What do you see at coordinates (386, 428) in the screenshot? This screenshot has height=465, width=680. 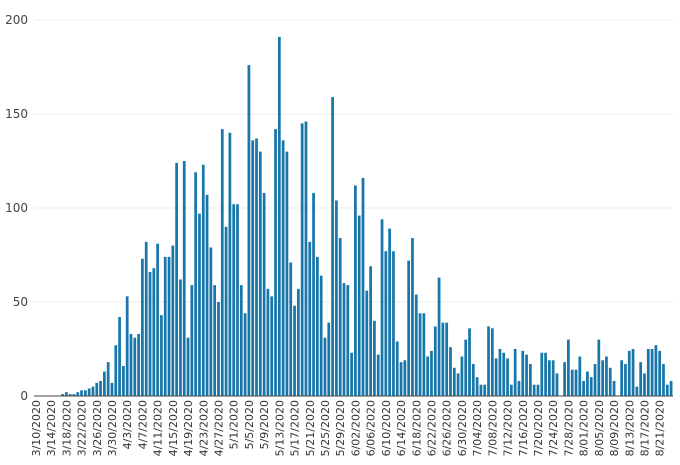 I see `x-tick-label: 6/10/2020` at bounding box center [386, 428].